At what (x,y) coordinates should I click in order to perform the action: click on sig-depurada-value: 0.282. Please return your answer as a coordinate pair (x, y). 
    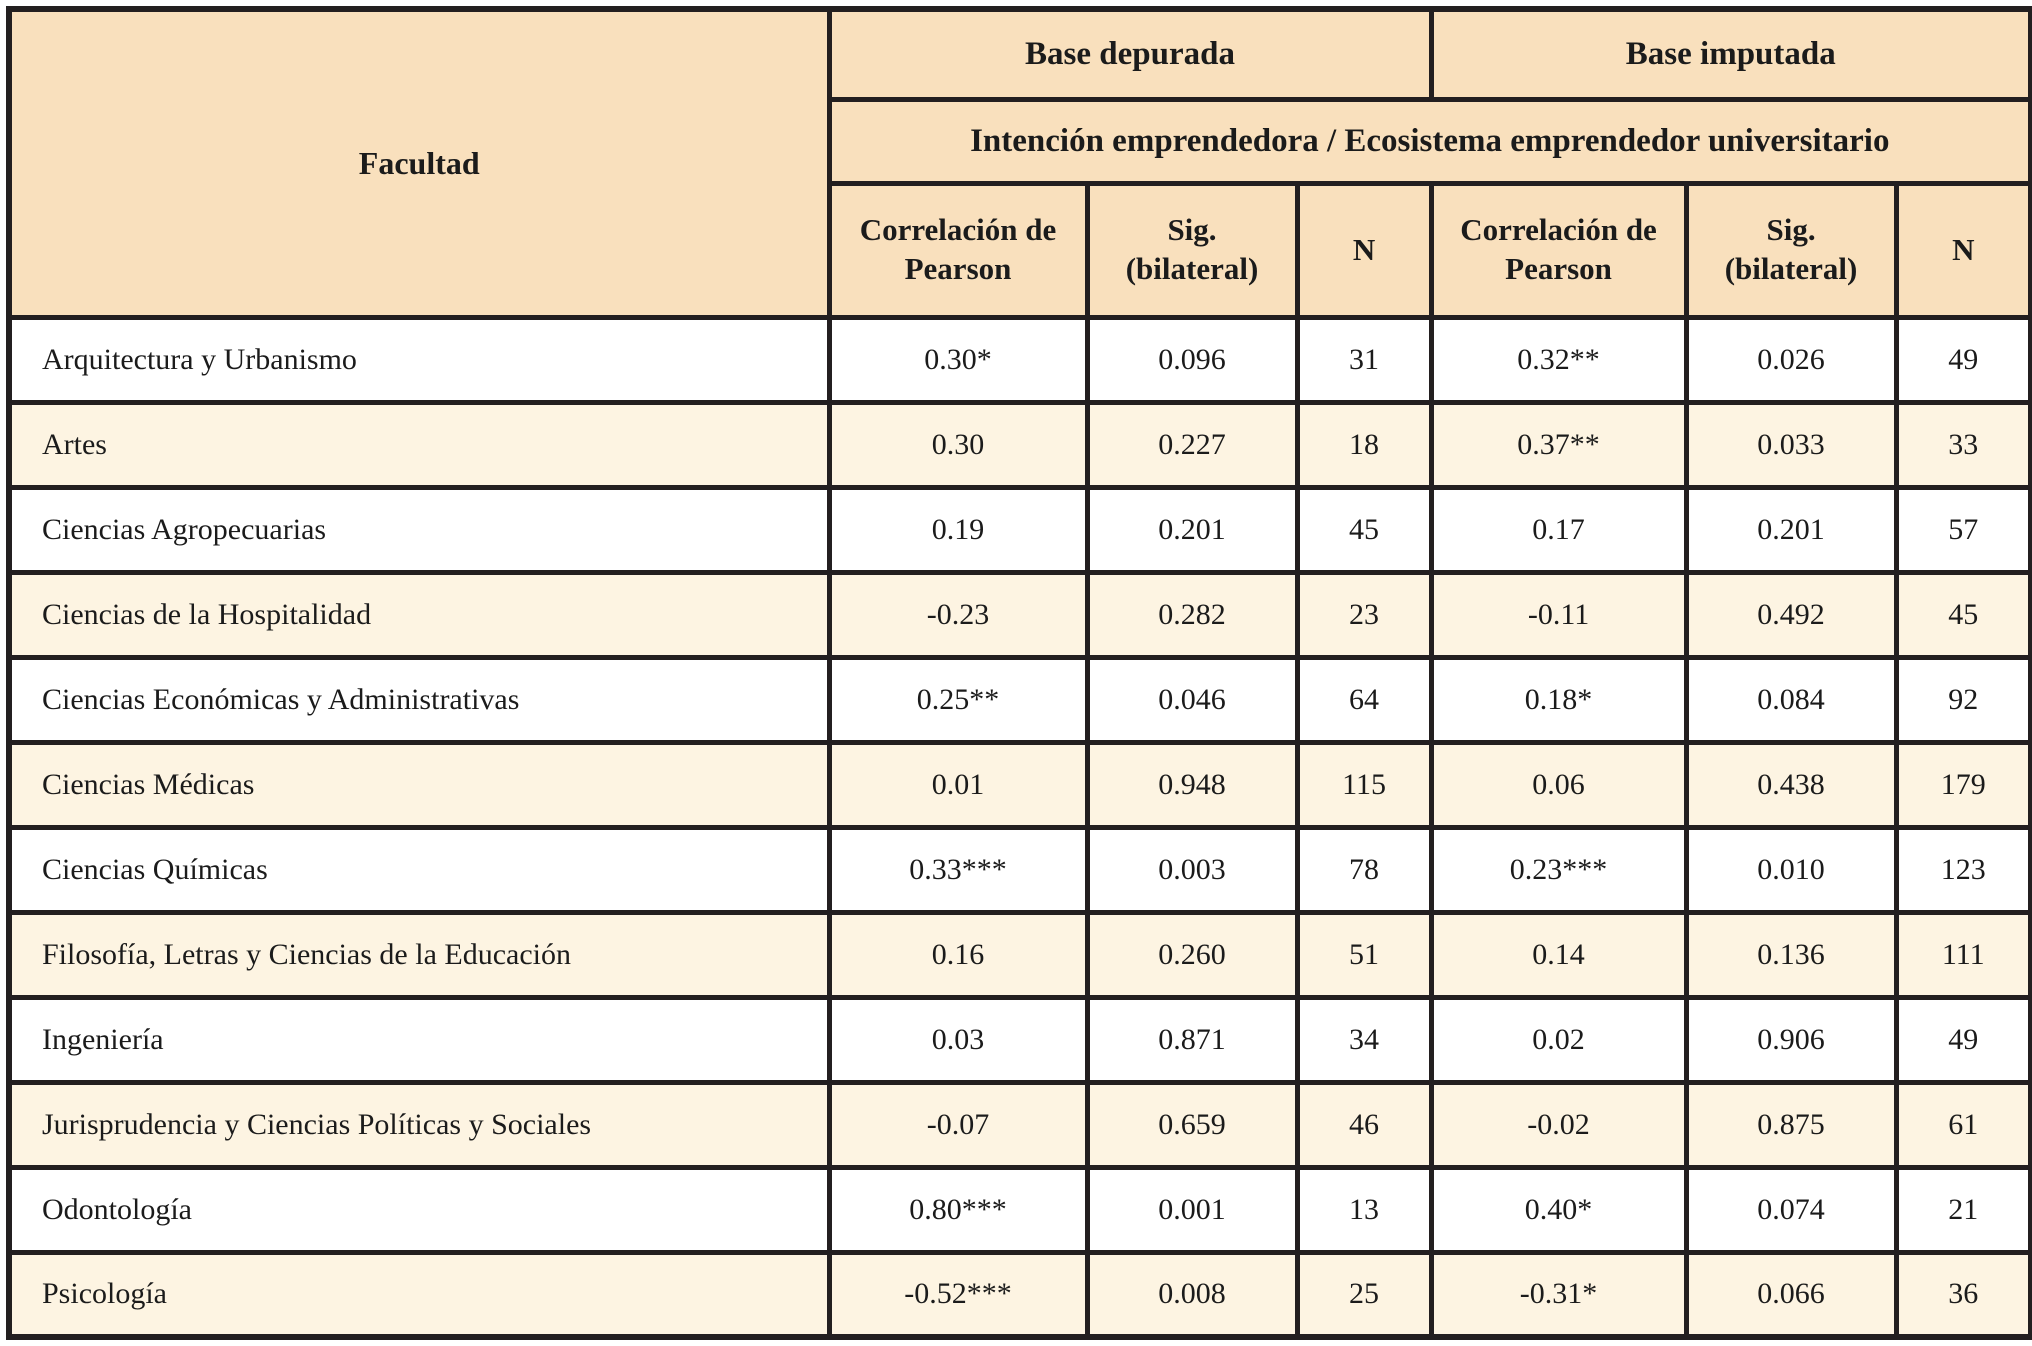
    Looking at the image, I should click on (1192, 614).